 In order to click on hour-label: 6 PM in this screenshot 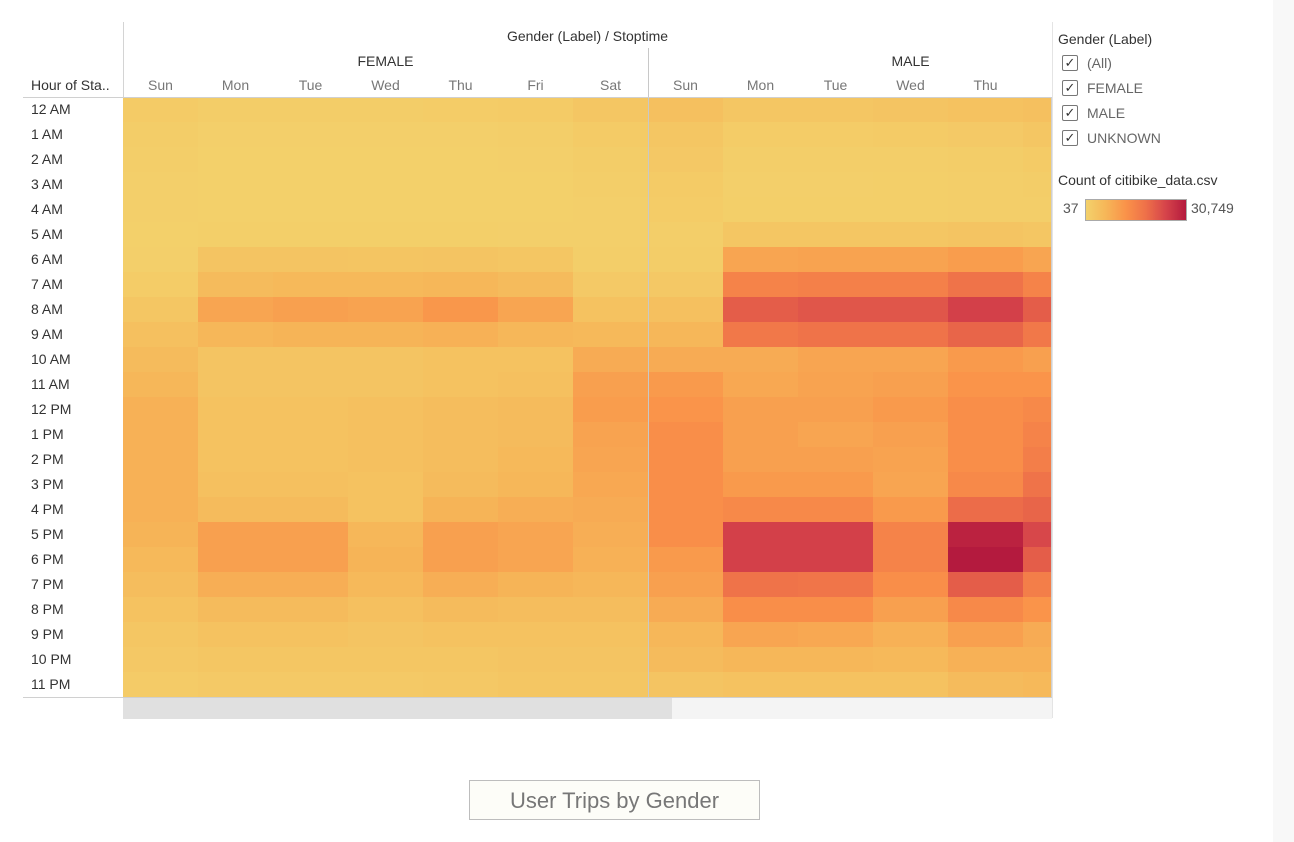, I will do `click(47, 559)`.